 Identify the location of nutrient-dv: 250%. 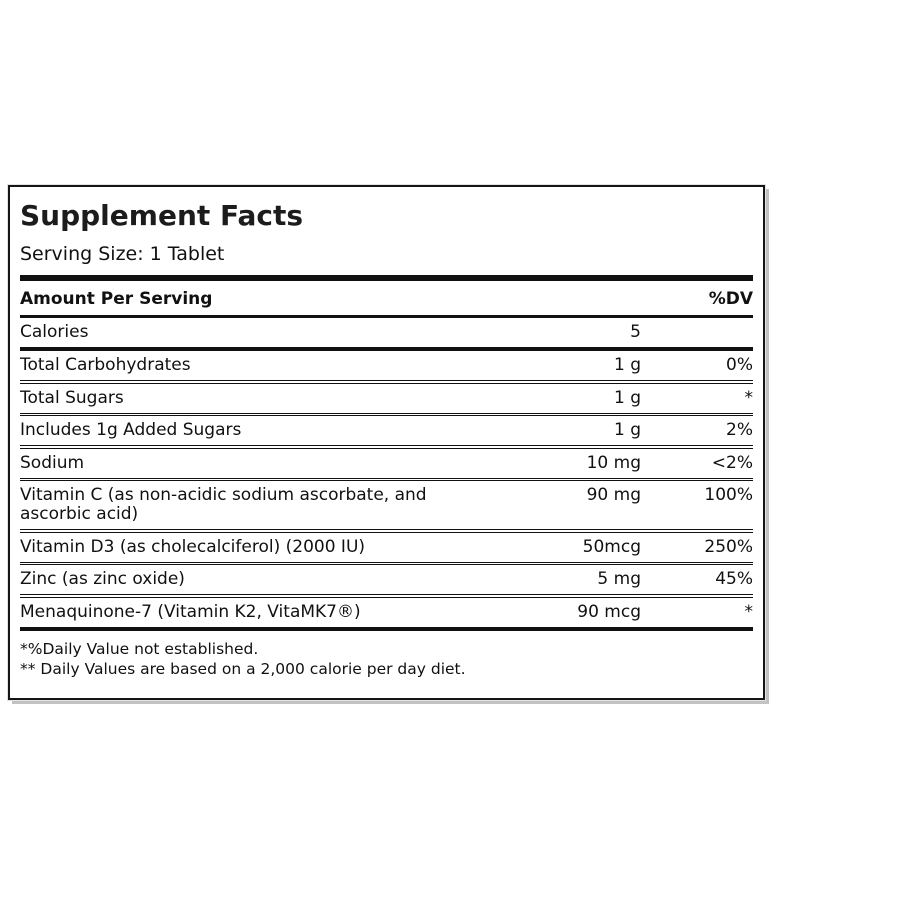
(728, 546).